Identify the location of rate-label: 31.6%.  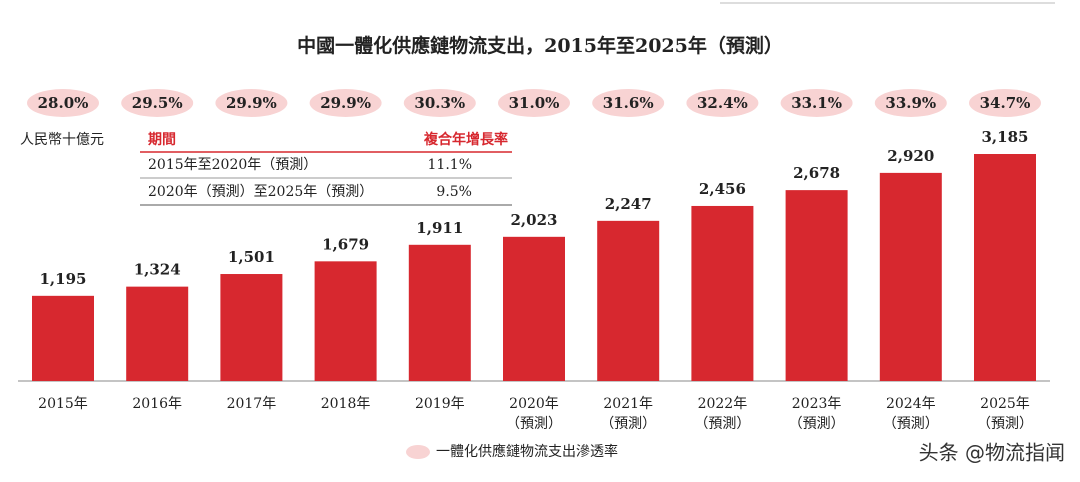
(628, 103).